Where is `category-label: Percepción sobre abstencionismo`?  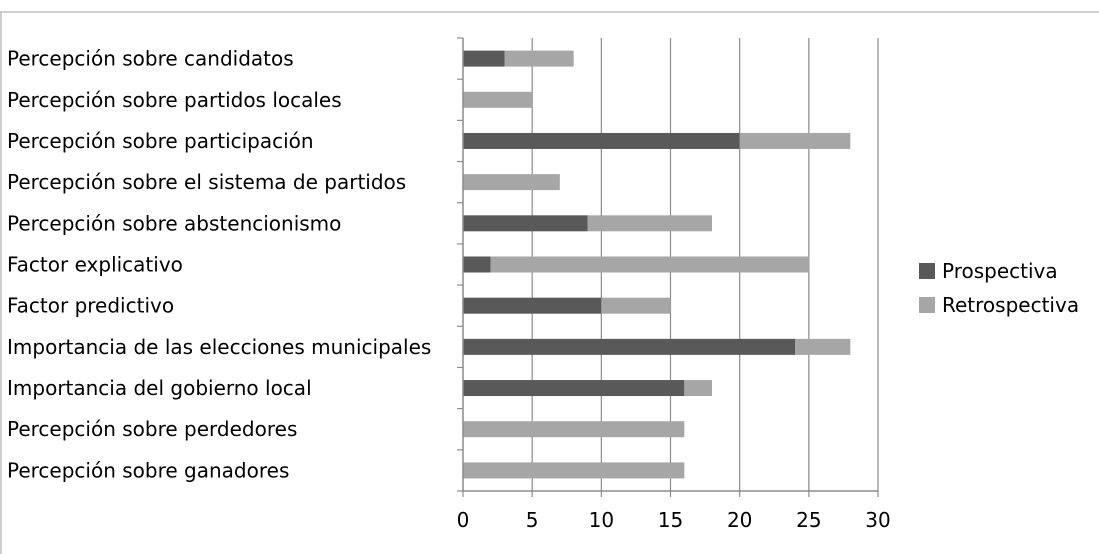
category-label: Percepción sobre abstencionismo is located at coordinates (174, 223).